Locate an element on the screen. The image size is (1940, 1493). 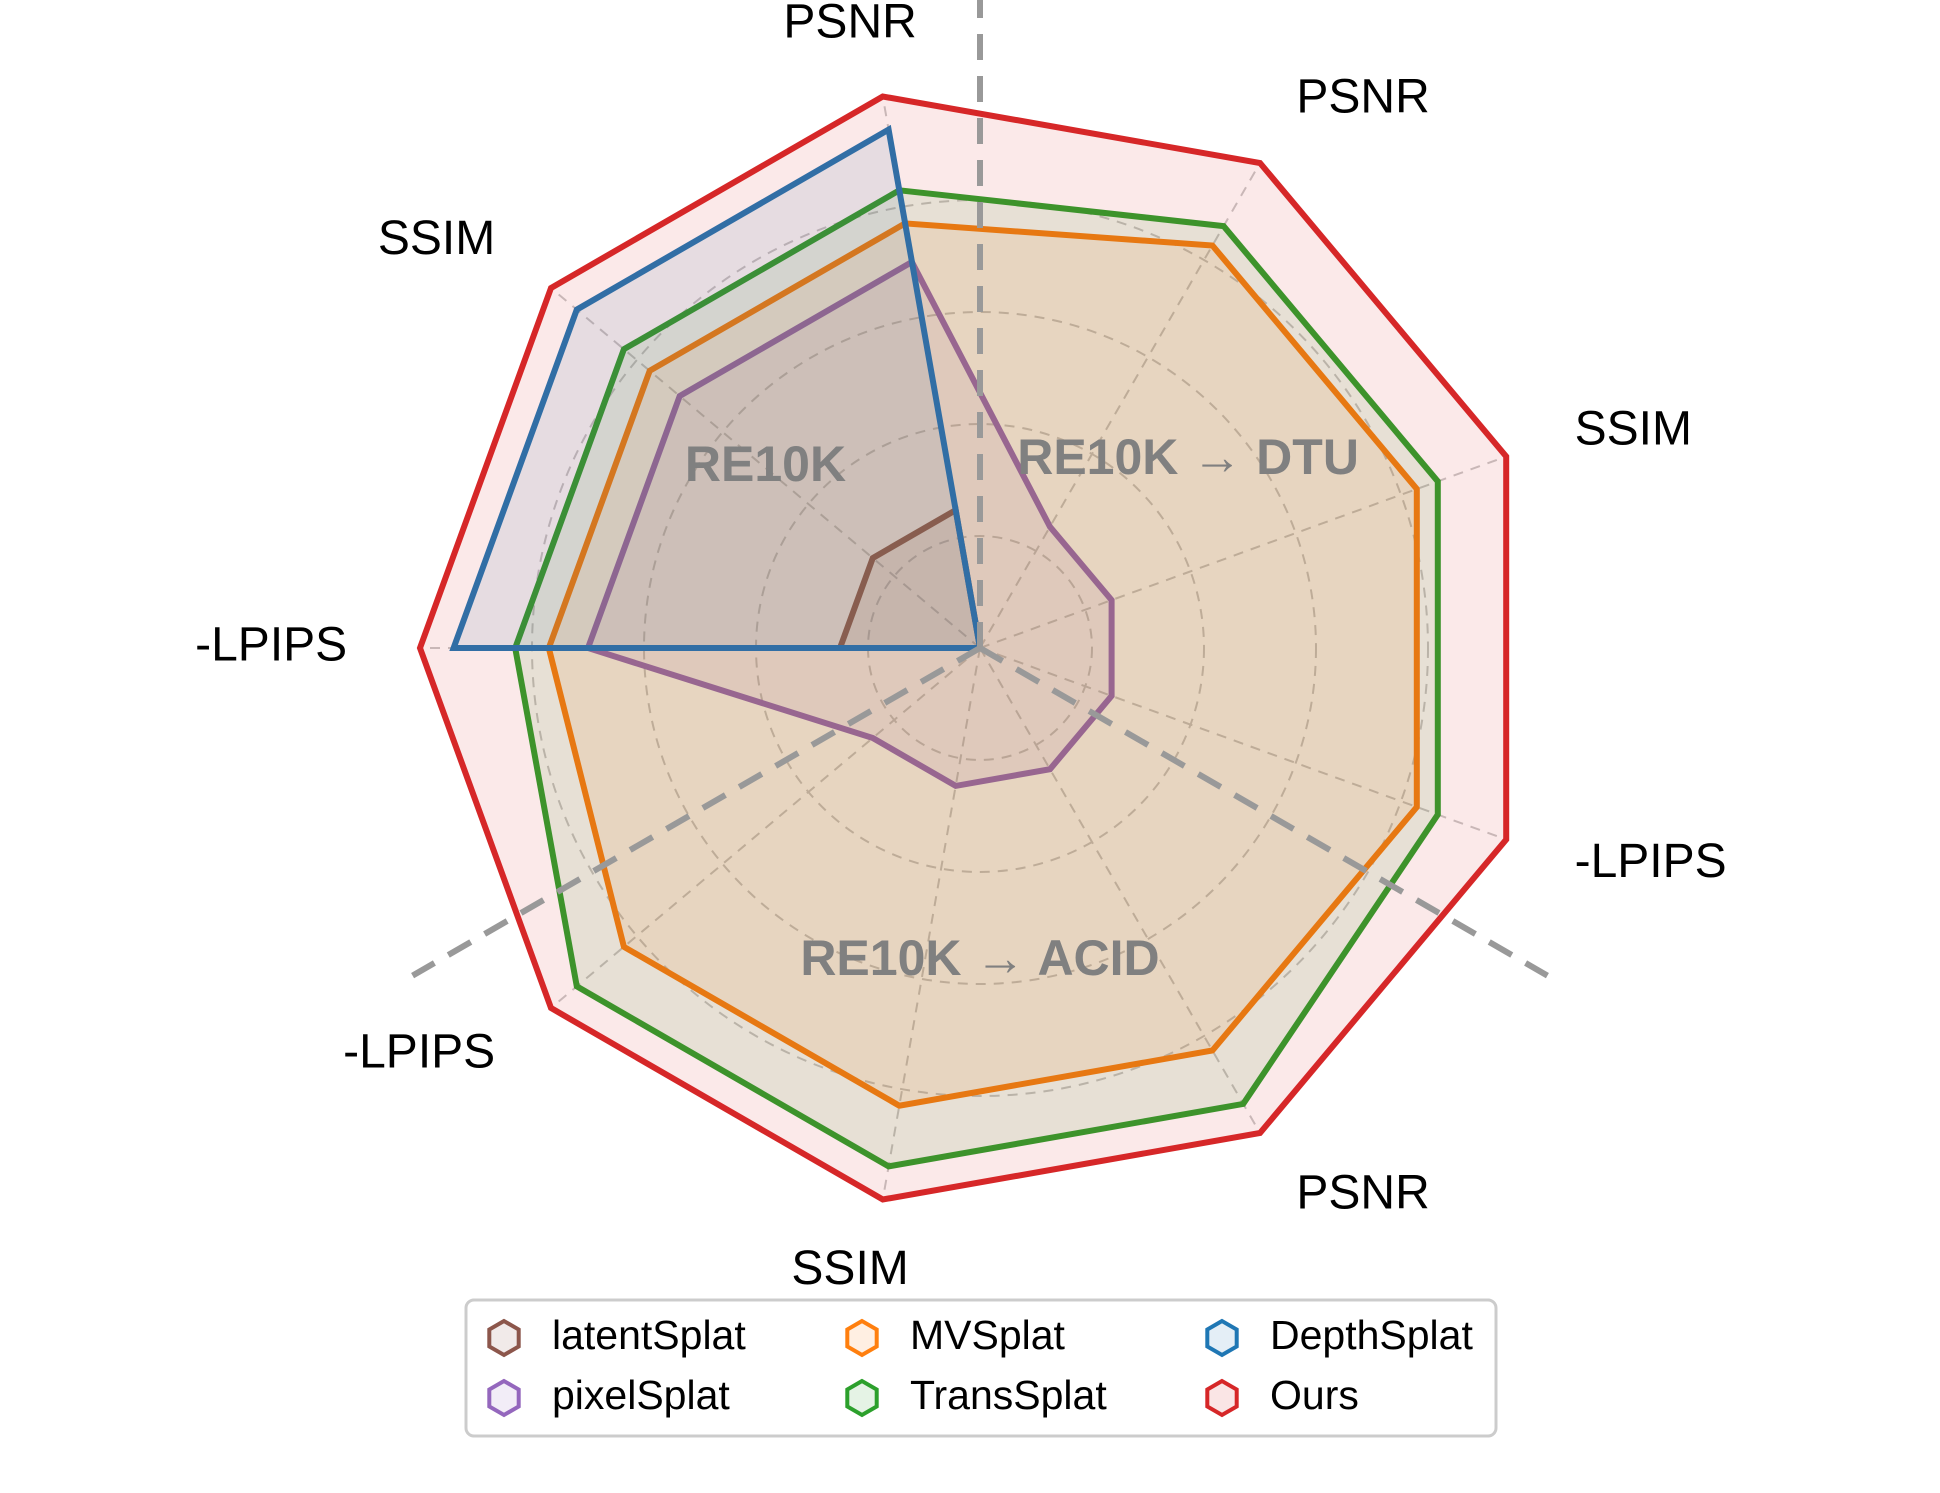
group-label-1: RE10K is located at coordinates (765, 464).